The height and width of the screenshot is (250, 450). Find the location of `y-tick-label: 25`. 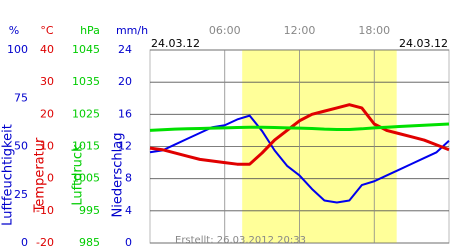

y-tick-label: 25 is located at coordinates (21, 194).